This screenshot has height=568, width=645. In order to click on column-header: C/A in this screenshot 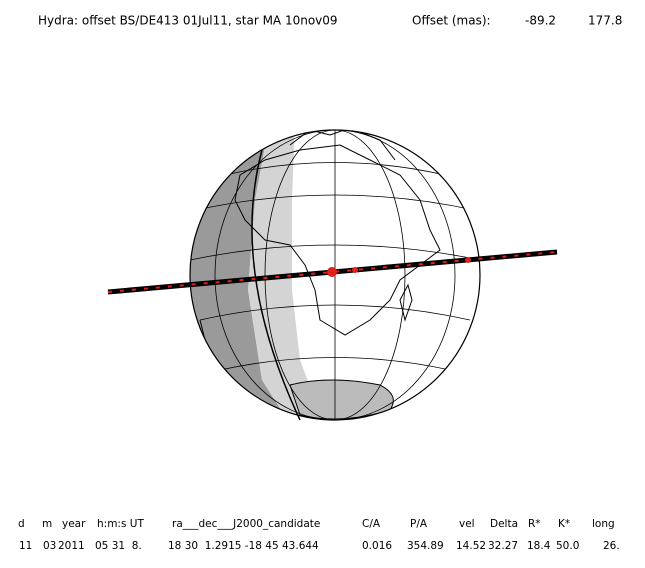, I will do `click(371, 524)`.